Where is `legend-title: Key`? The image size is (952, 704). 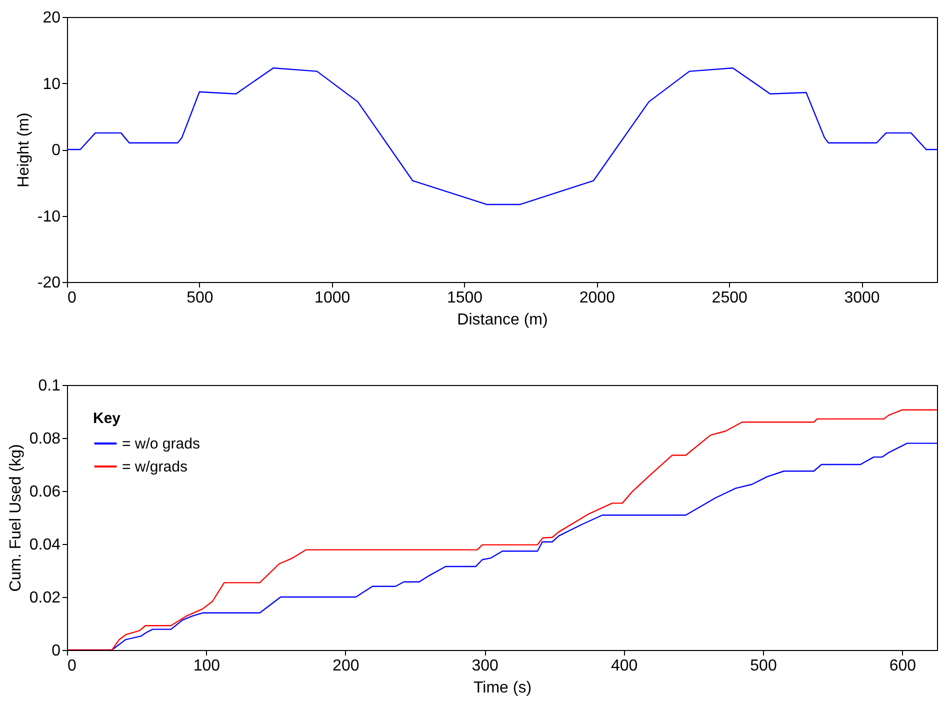 legend-title: Key is located at coordinates (107, 418).